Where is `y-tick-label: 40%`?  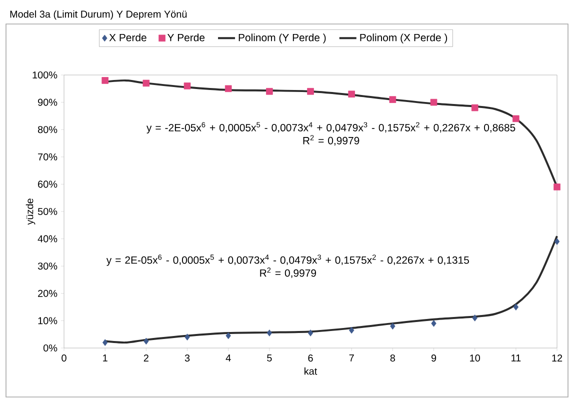
y-tick-label: 40% is located at coordinates (48, 238).